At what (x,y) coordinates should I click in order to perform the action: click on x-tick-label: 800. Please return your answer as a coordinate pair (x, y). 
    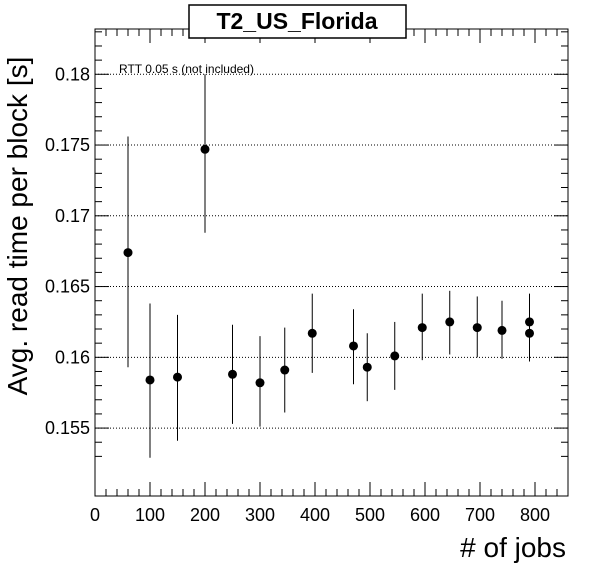
    Looking at the image, I should click on (535, 515).